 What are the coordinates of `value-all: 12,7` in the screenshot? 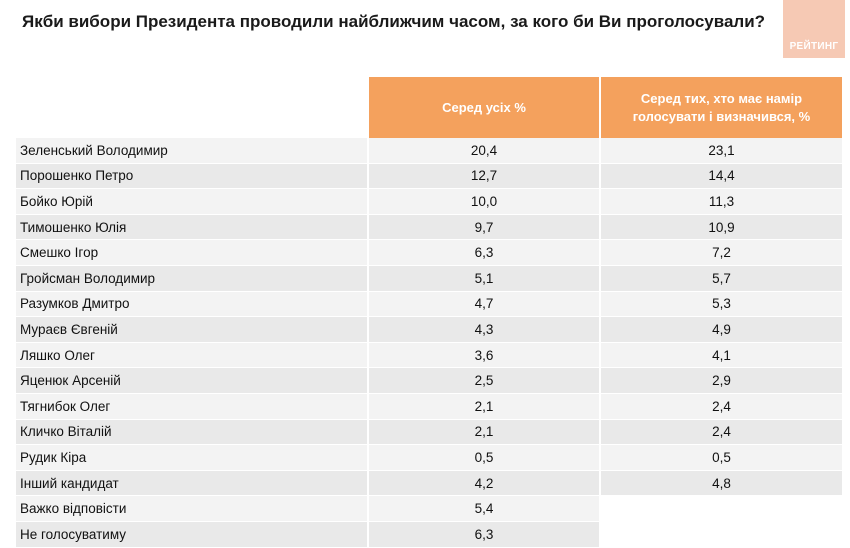 It's located at (483, 176).